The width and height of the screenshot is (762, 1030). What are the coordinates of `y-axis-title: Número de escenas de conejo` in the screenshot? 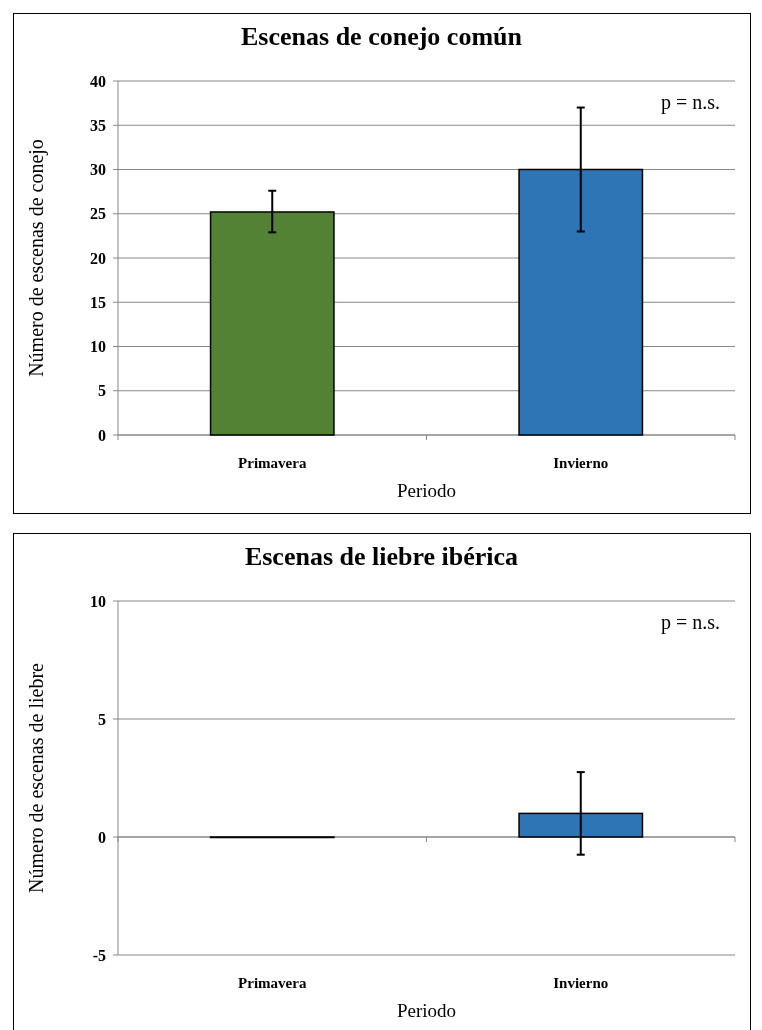 It's located at (36, 258).